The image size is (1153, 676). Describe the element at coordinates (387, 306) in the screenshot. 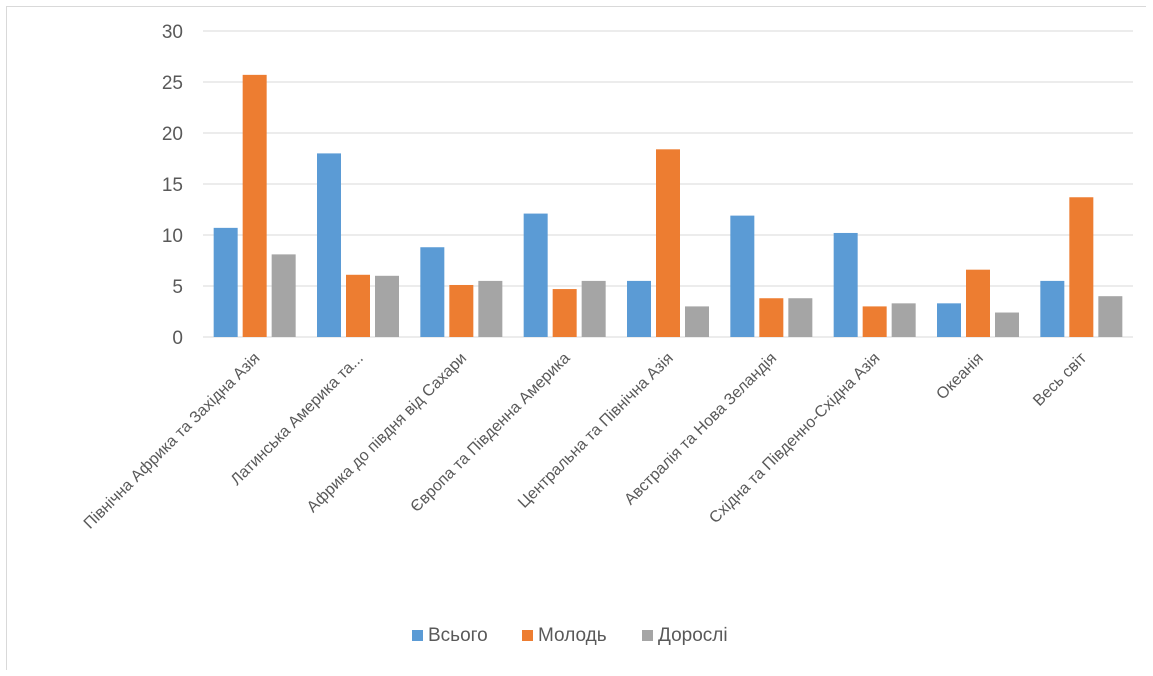

I see `bar-Дорослі-2` at that location.